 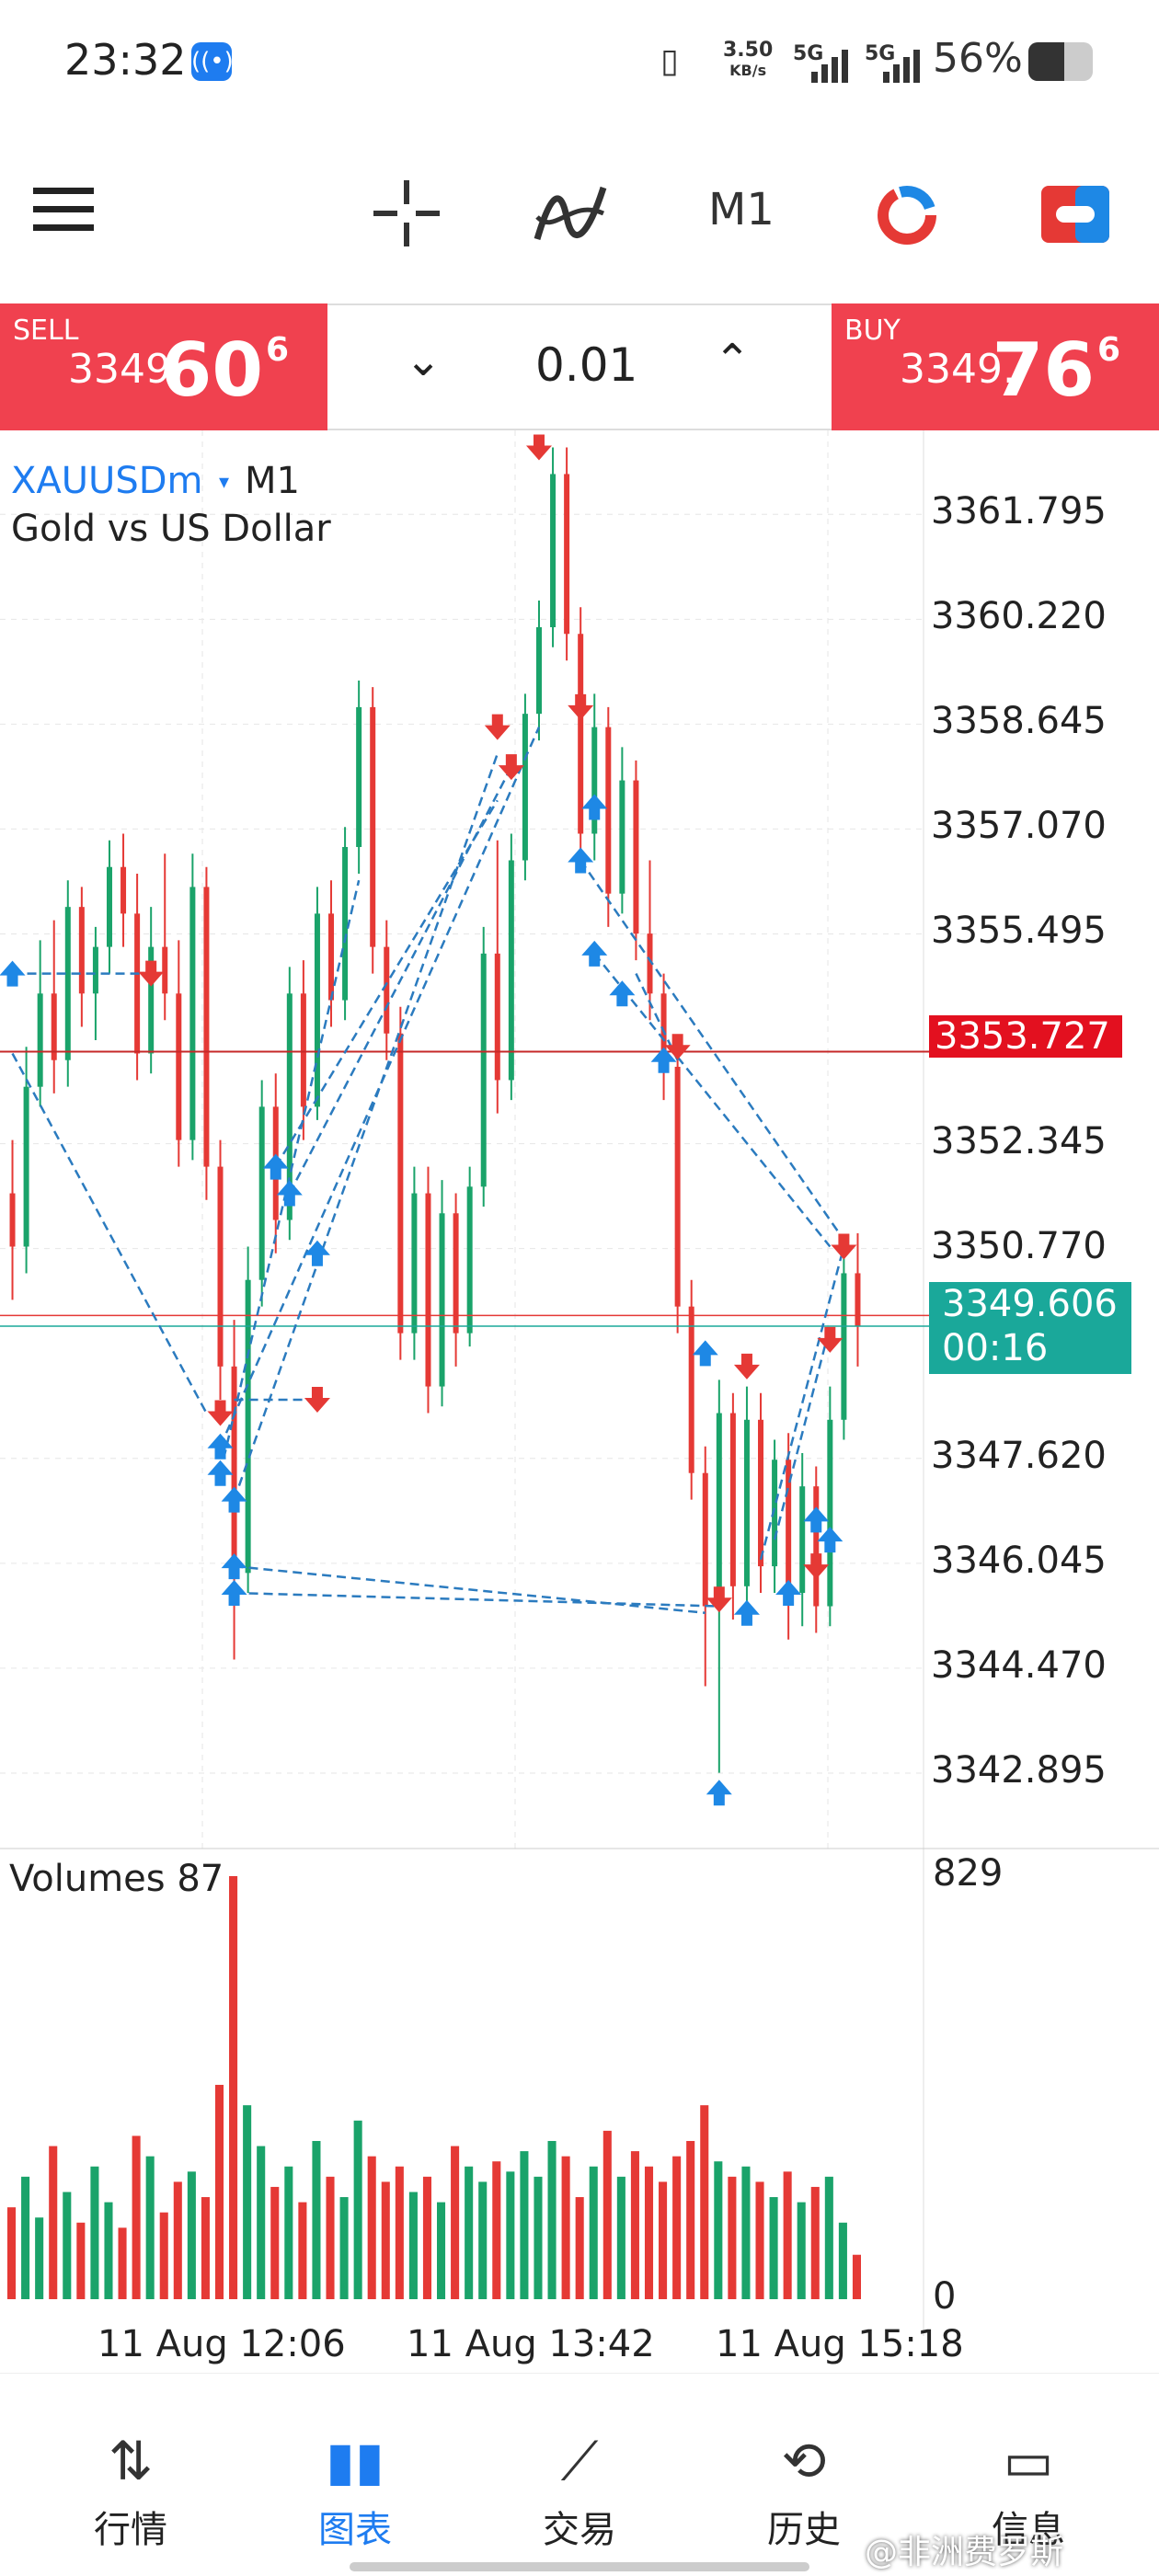 What do you see at coordinates (748, 70) in the screenshot?
I see `net-speed-unit: KB/s` at bounding box center [748, 70].